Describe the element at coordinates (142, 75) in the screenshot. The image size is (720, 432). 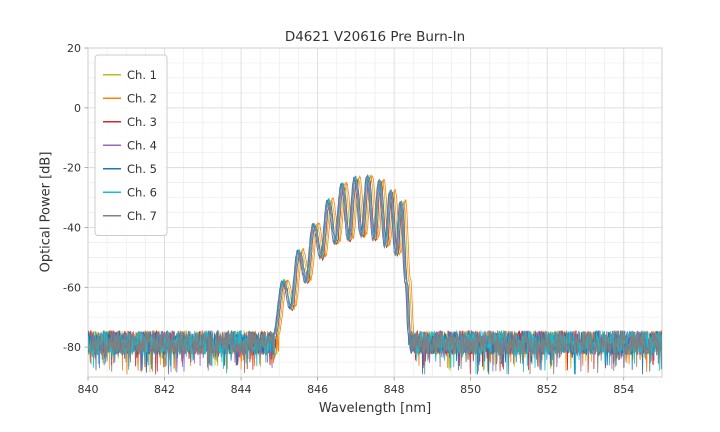
I see `legend-label: Ch. 1` at that location.